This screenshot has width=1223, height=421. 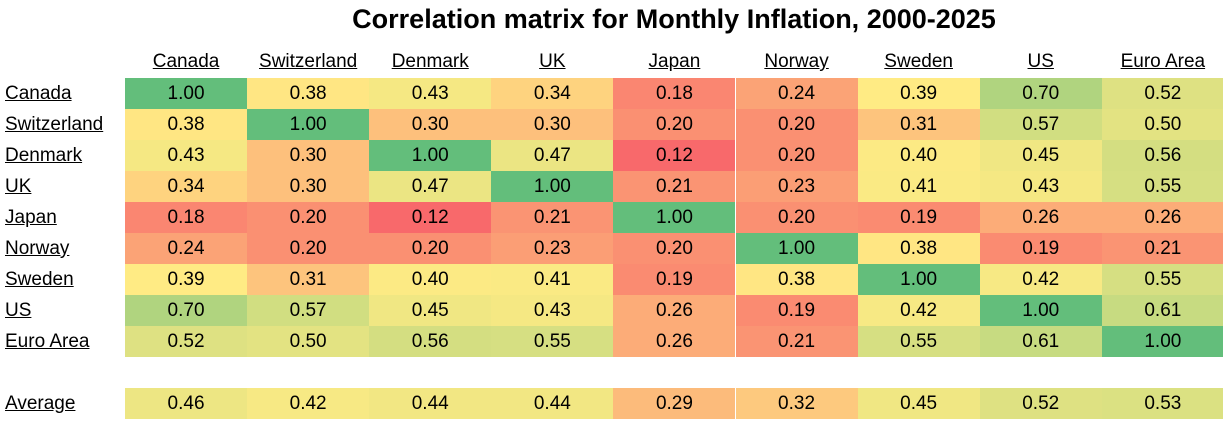 What do you see at coordinates (186, 403) in the screenshot?
I see `cell: 0.46` at bounding box center [186, 403].